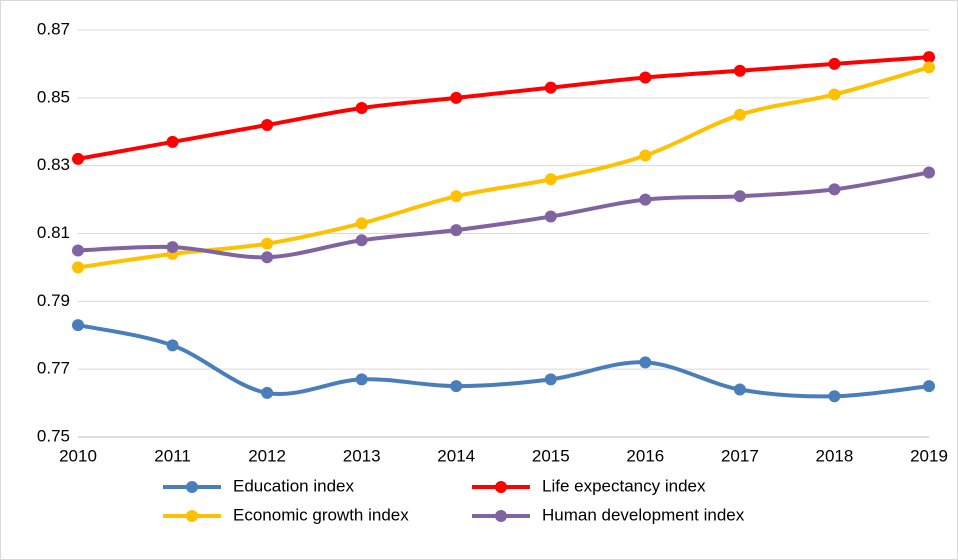 This screenshot has width=958, height=560. I want to click on x-tick-label: 2015, so click(551, 455).